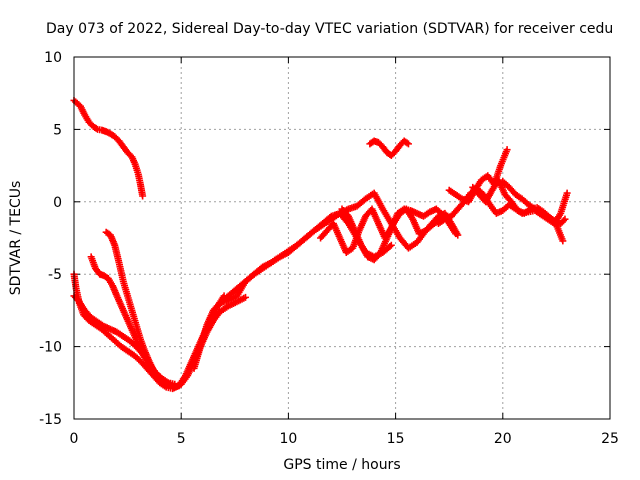 This screenshot has width=640, height=480. Describe the element at coordinates (396, 439) in the screenshot. I see `x-tick-label: 15` at that location.